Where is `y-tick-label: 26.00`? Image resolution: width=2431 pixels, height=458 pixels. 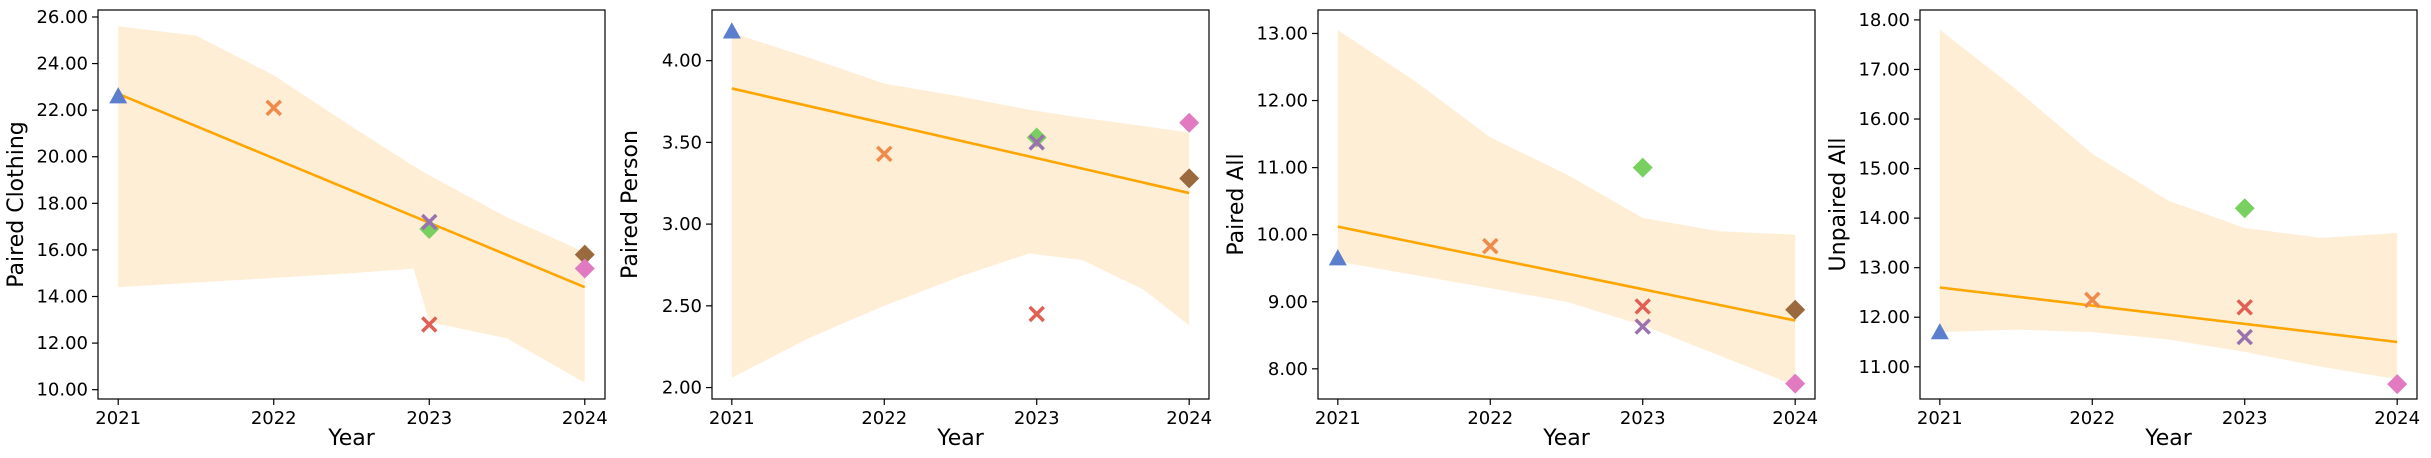 y-tick-label: 26.00 is located at coordinates (62, 17).